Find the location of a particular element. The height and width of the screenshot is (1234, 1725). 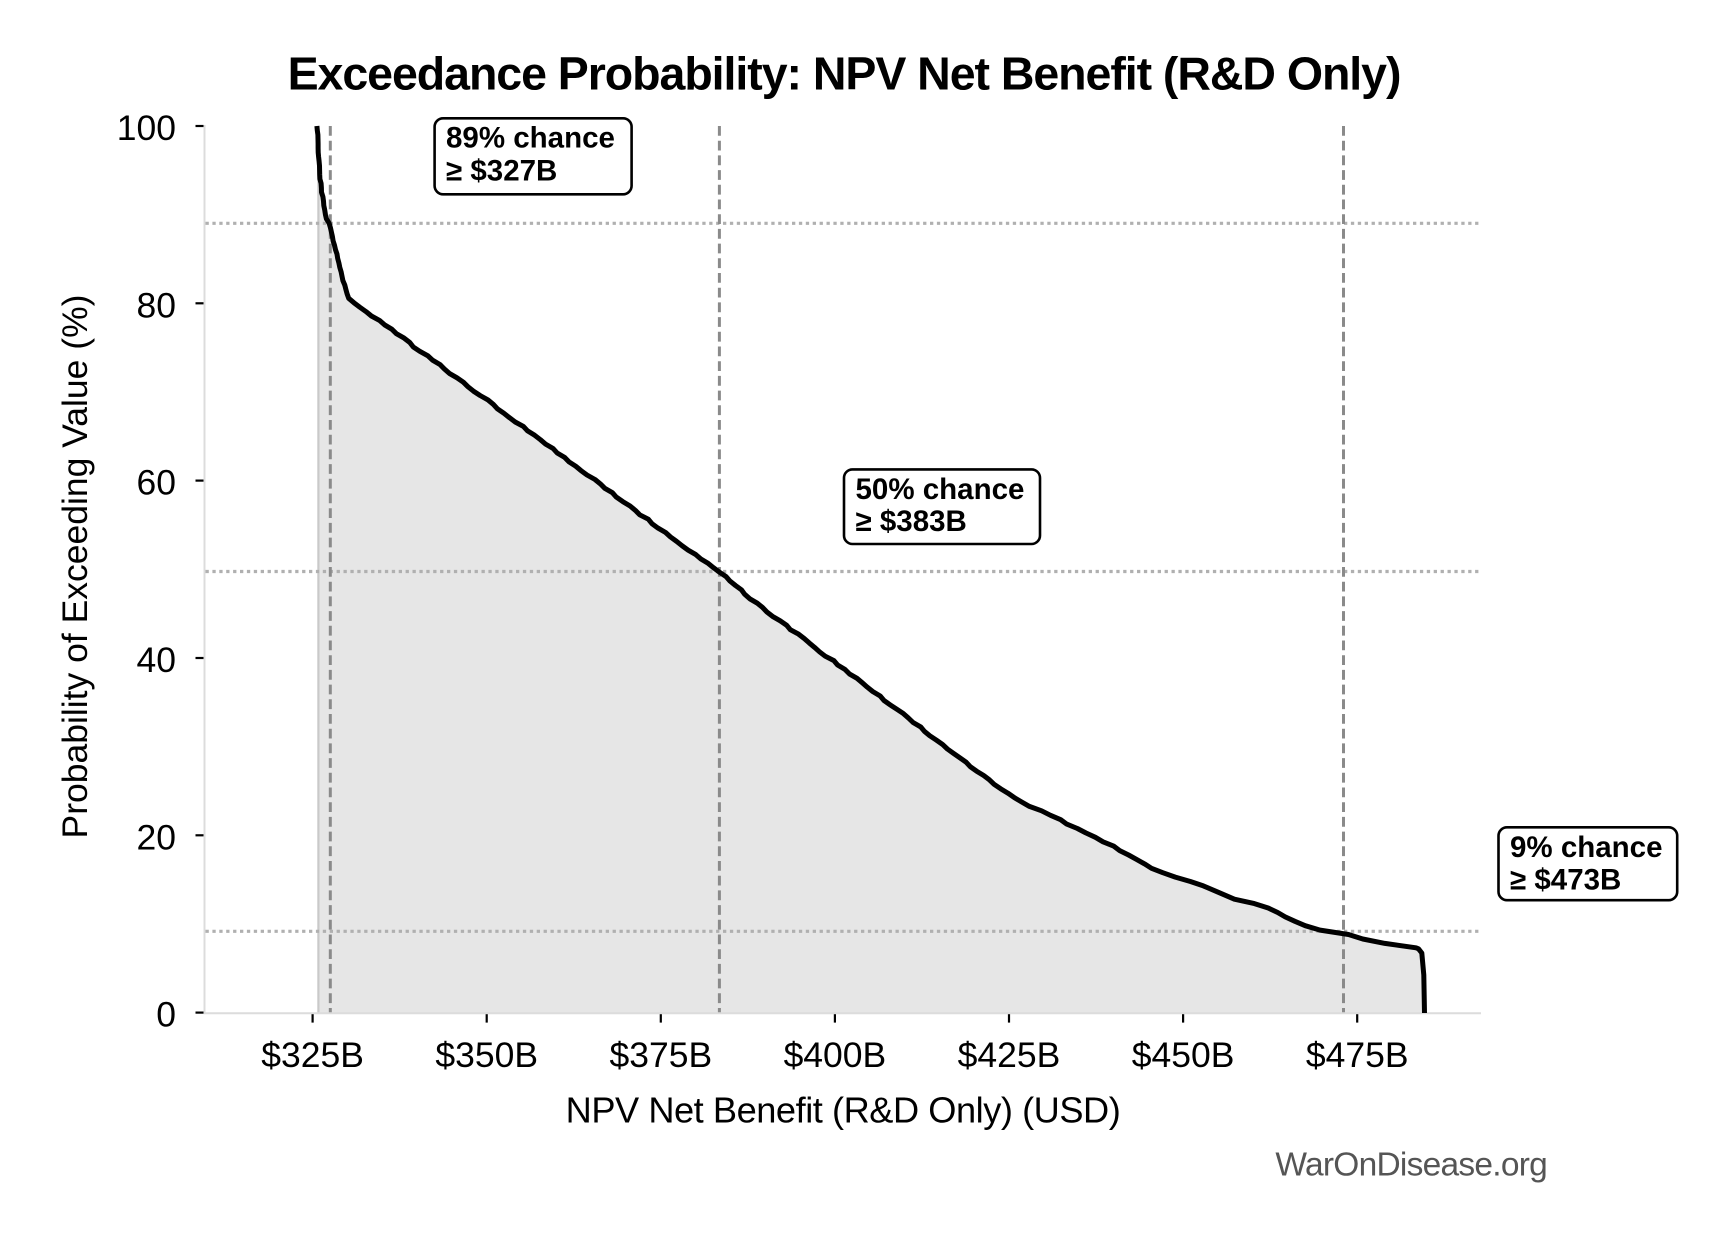

svg-text: $425B is located at coordinates (1009, 1055).